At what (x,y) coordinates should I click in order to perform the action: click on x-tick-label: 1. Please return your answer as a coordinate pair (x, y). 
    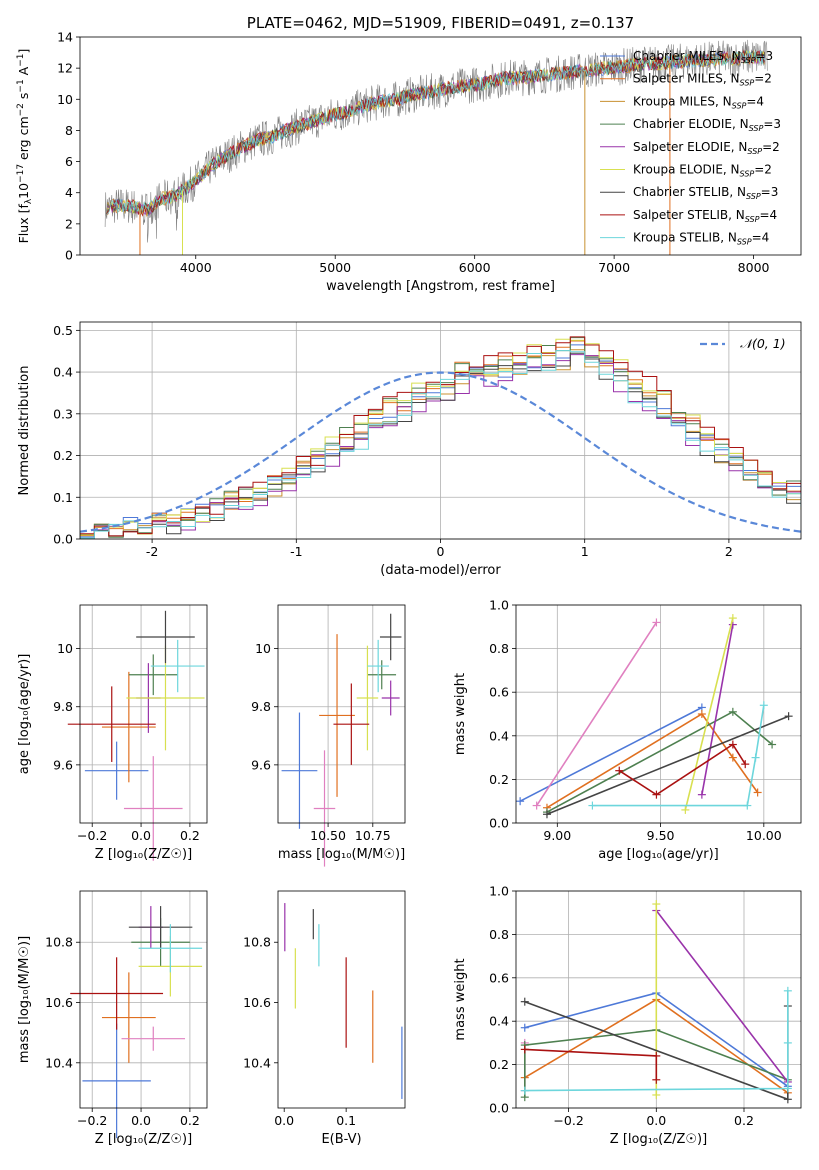
    Looking at the image, I should click on (585, 551).